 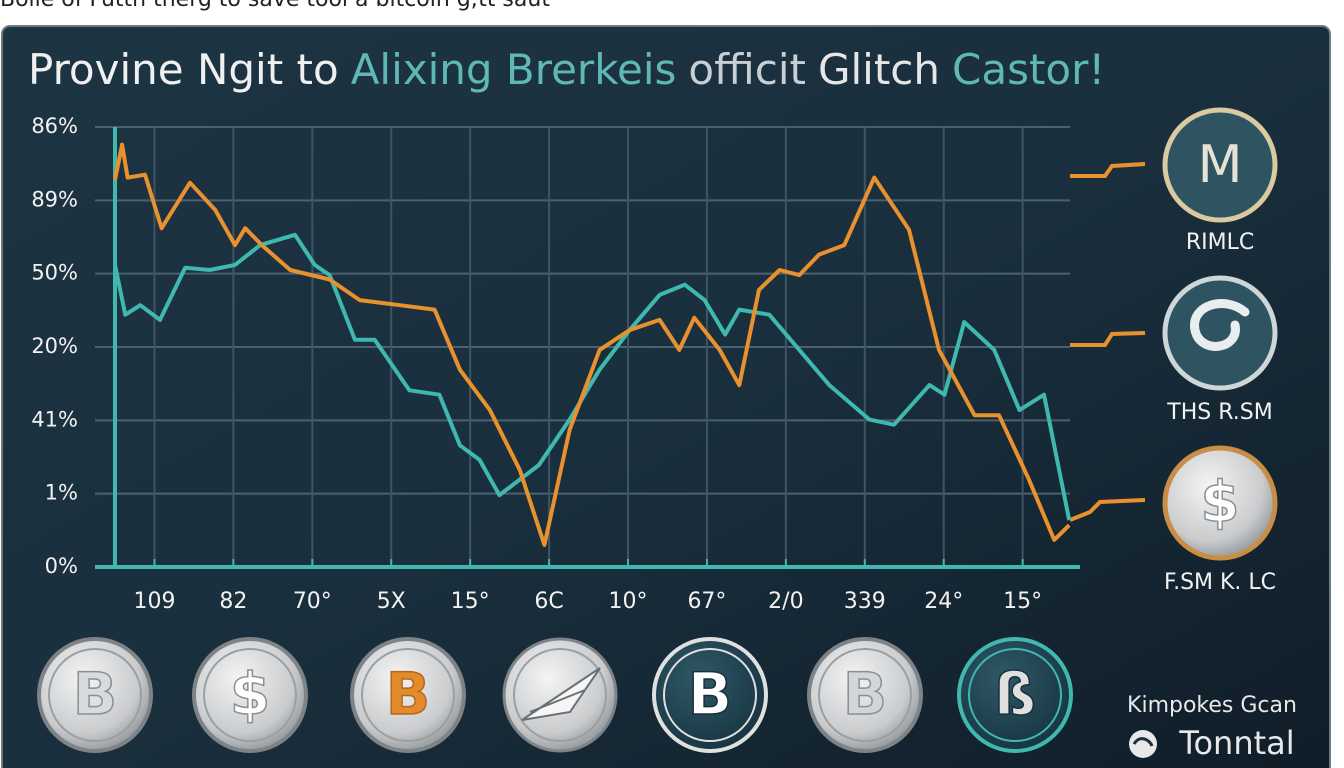 I want to click on badge: $, so click(x=1220, y=503).